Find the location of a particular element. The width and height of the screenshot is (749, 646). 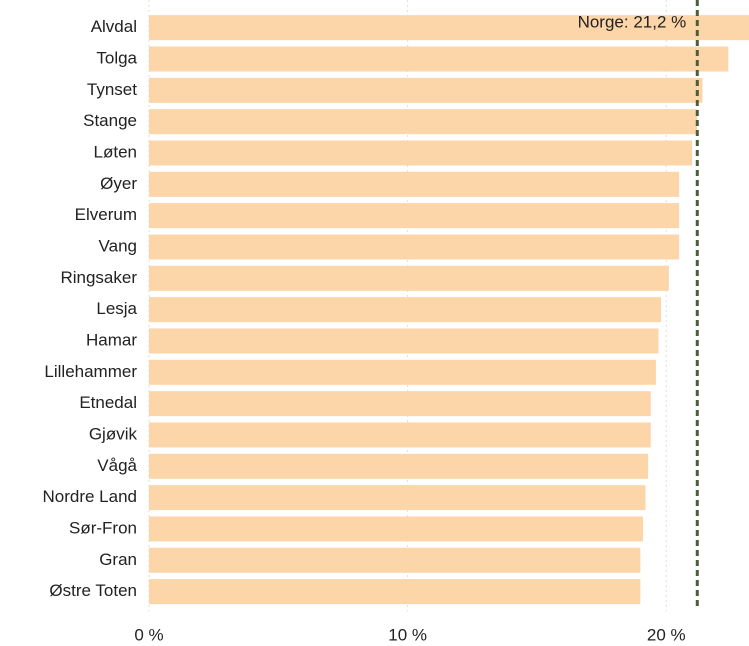

x-tick-label: 10 % is located at coordinates (407, 634).